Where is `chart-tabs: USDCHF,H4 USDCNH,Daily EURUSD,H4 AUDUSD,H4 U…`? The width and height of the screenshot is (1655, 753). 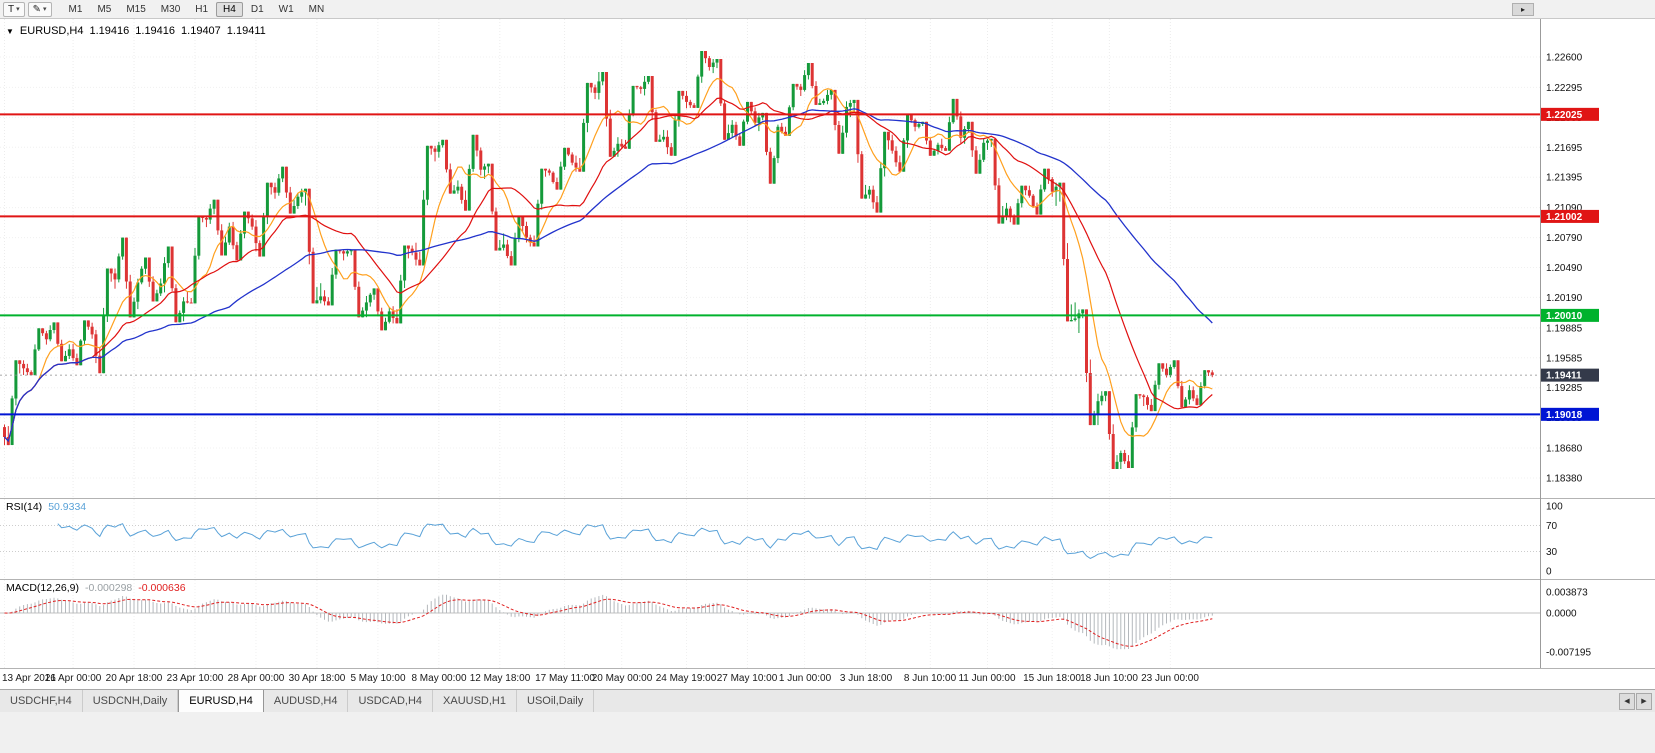
chart-tabs: USDCHF,H4 USDCNH,Daily EURUSD,H4 AUDUSD,H4 U… is located at coordinates (297, 701).